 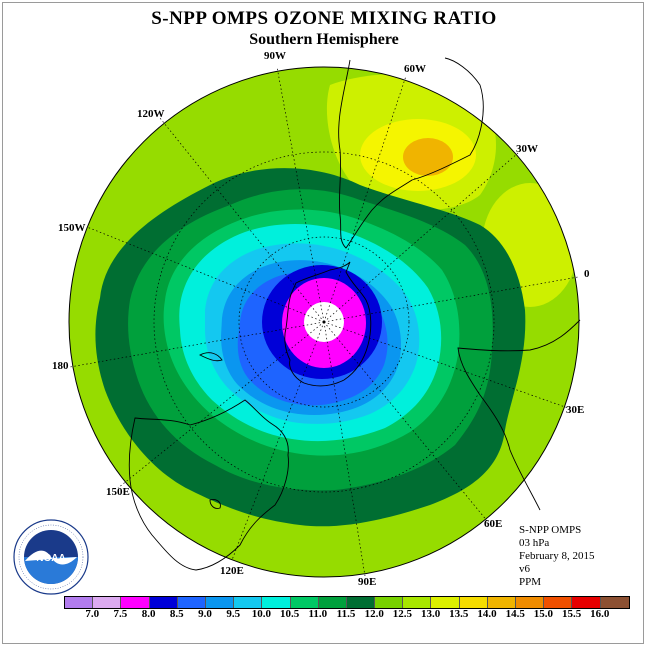 I want to click on lon-label-90e: 90E, so click(x=367, y=582).